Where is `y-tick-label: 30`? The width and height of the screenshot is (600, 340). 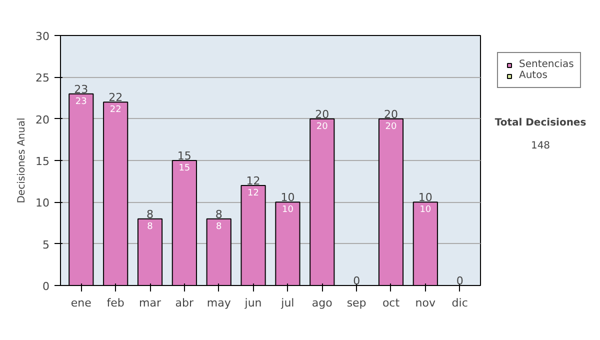 y-tick-label: 30 is located at coordinates (43, 36).